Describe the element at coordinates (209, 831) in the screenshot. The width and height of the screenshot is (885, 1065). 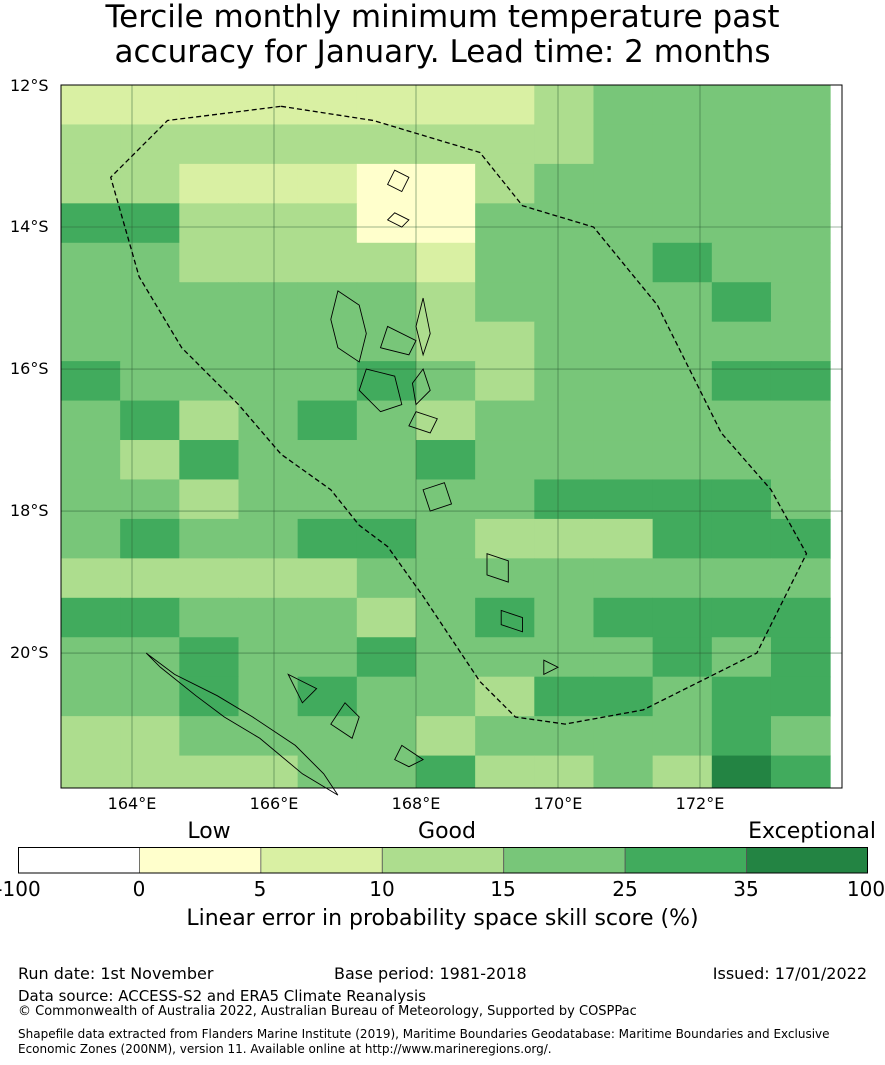
I see `category-low: Low` at that location.